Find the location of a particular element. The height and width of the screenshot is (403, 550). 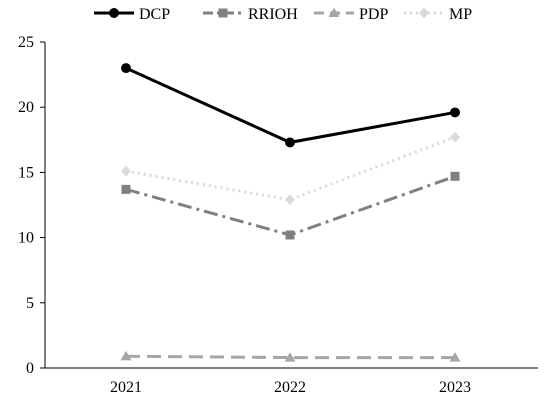

legend: DCP RRIOH PDP MP is located at coordinates (283, 14).